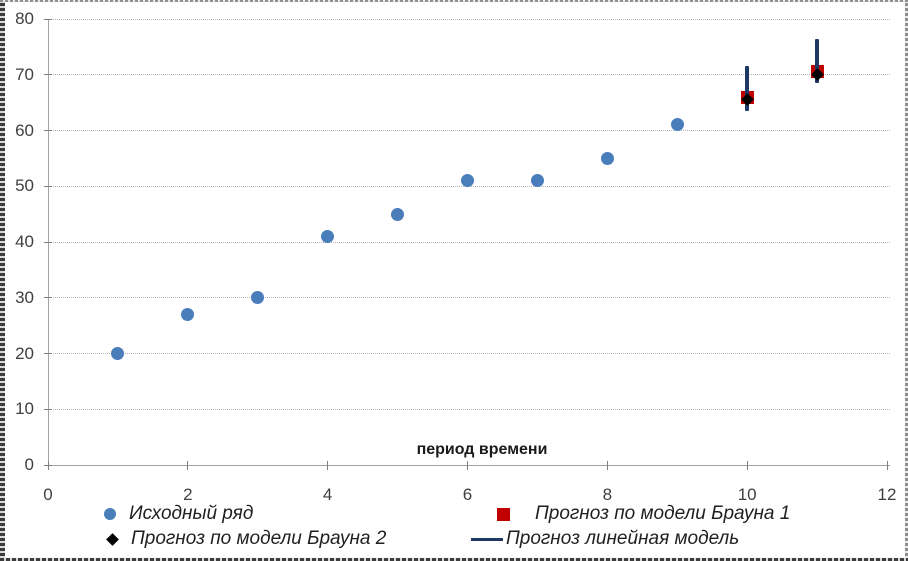 The width and height of the screenshot is (908, 561). I want to click on frame-border-right, so click(906, 280).